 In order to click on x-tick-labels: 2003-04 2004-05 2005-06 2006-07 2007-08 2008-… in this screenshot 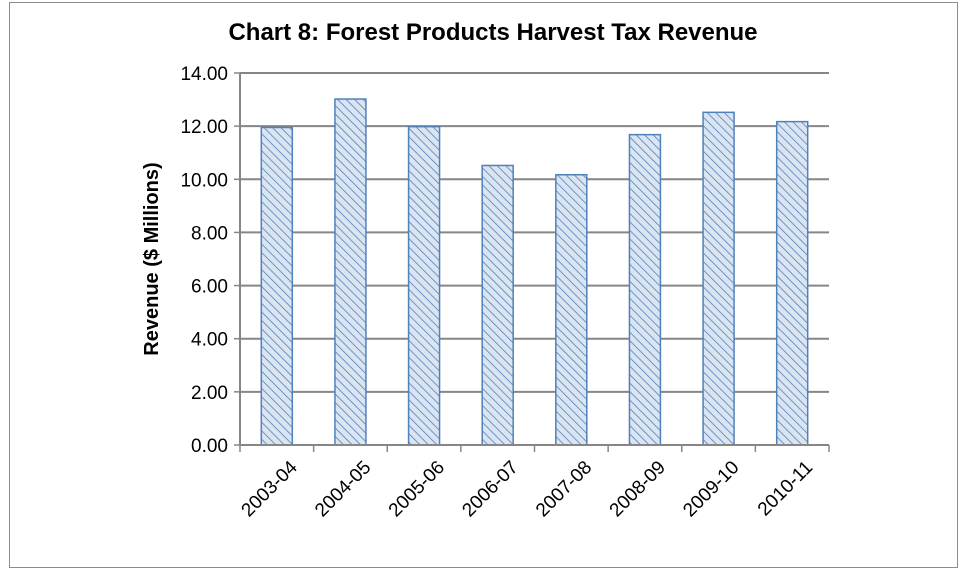, I will do `click(528, 489)`.